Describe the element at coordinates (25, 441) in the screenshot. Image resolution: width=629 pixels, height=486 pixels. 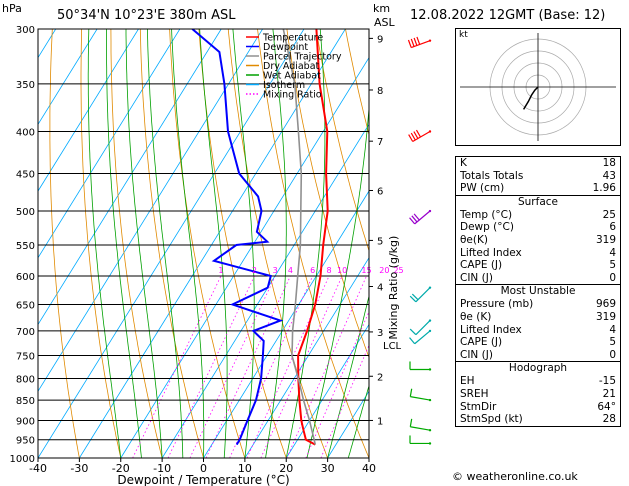
I see `pressure-tick-label: 950` at that location.